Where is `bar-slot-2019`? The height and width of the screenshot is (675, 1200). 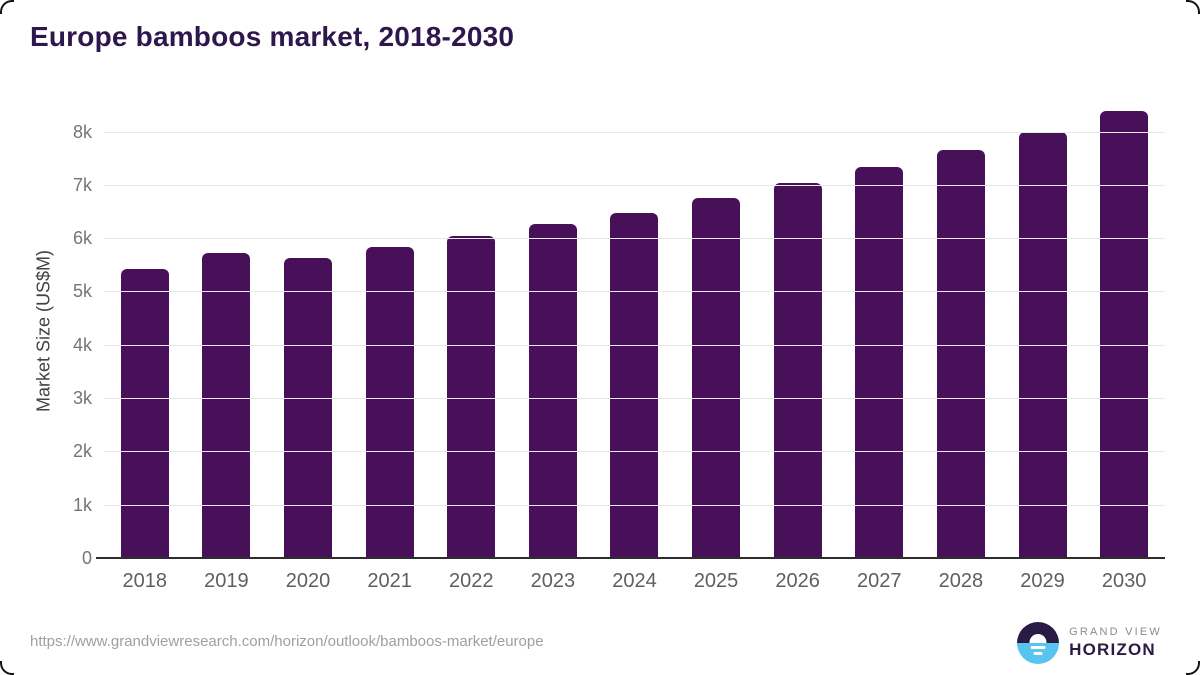 bar-slot-2019 is located at coordinates (227, 331).